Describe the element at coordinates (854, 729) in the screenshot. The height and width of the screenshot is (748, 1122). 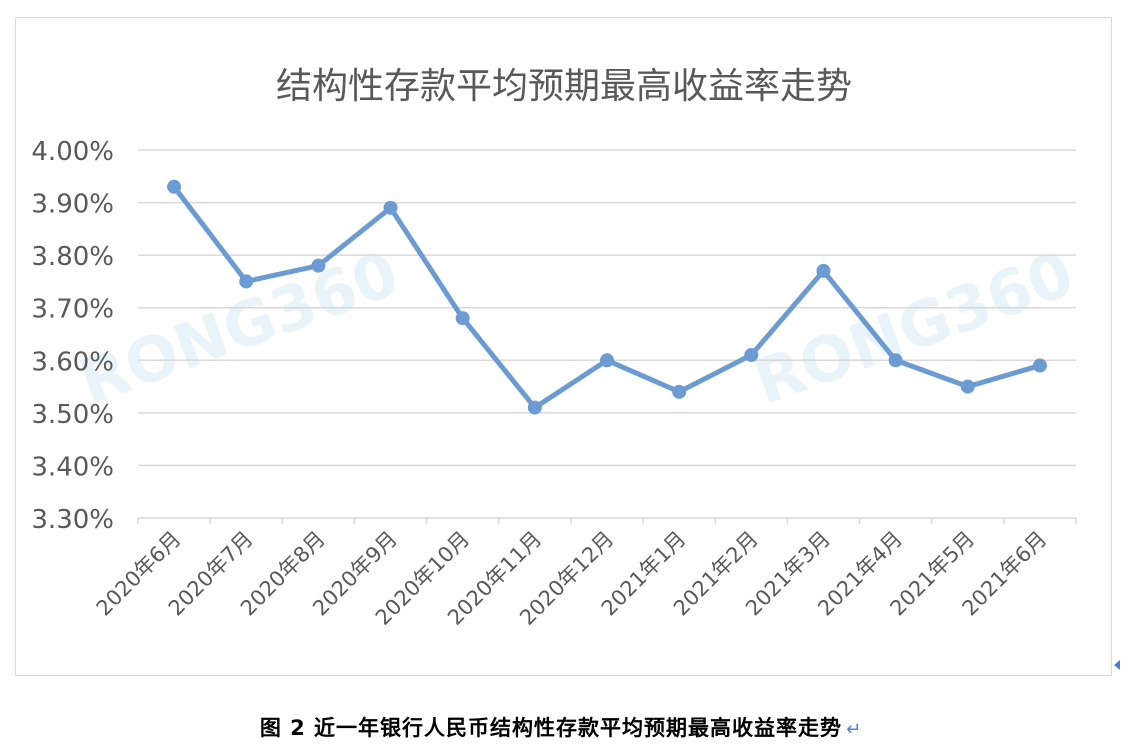
I see `paragraph-return-icon: ↵` at that location.